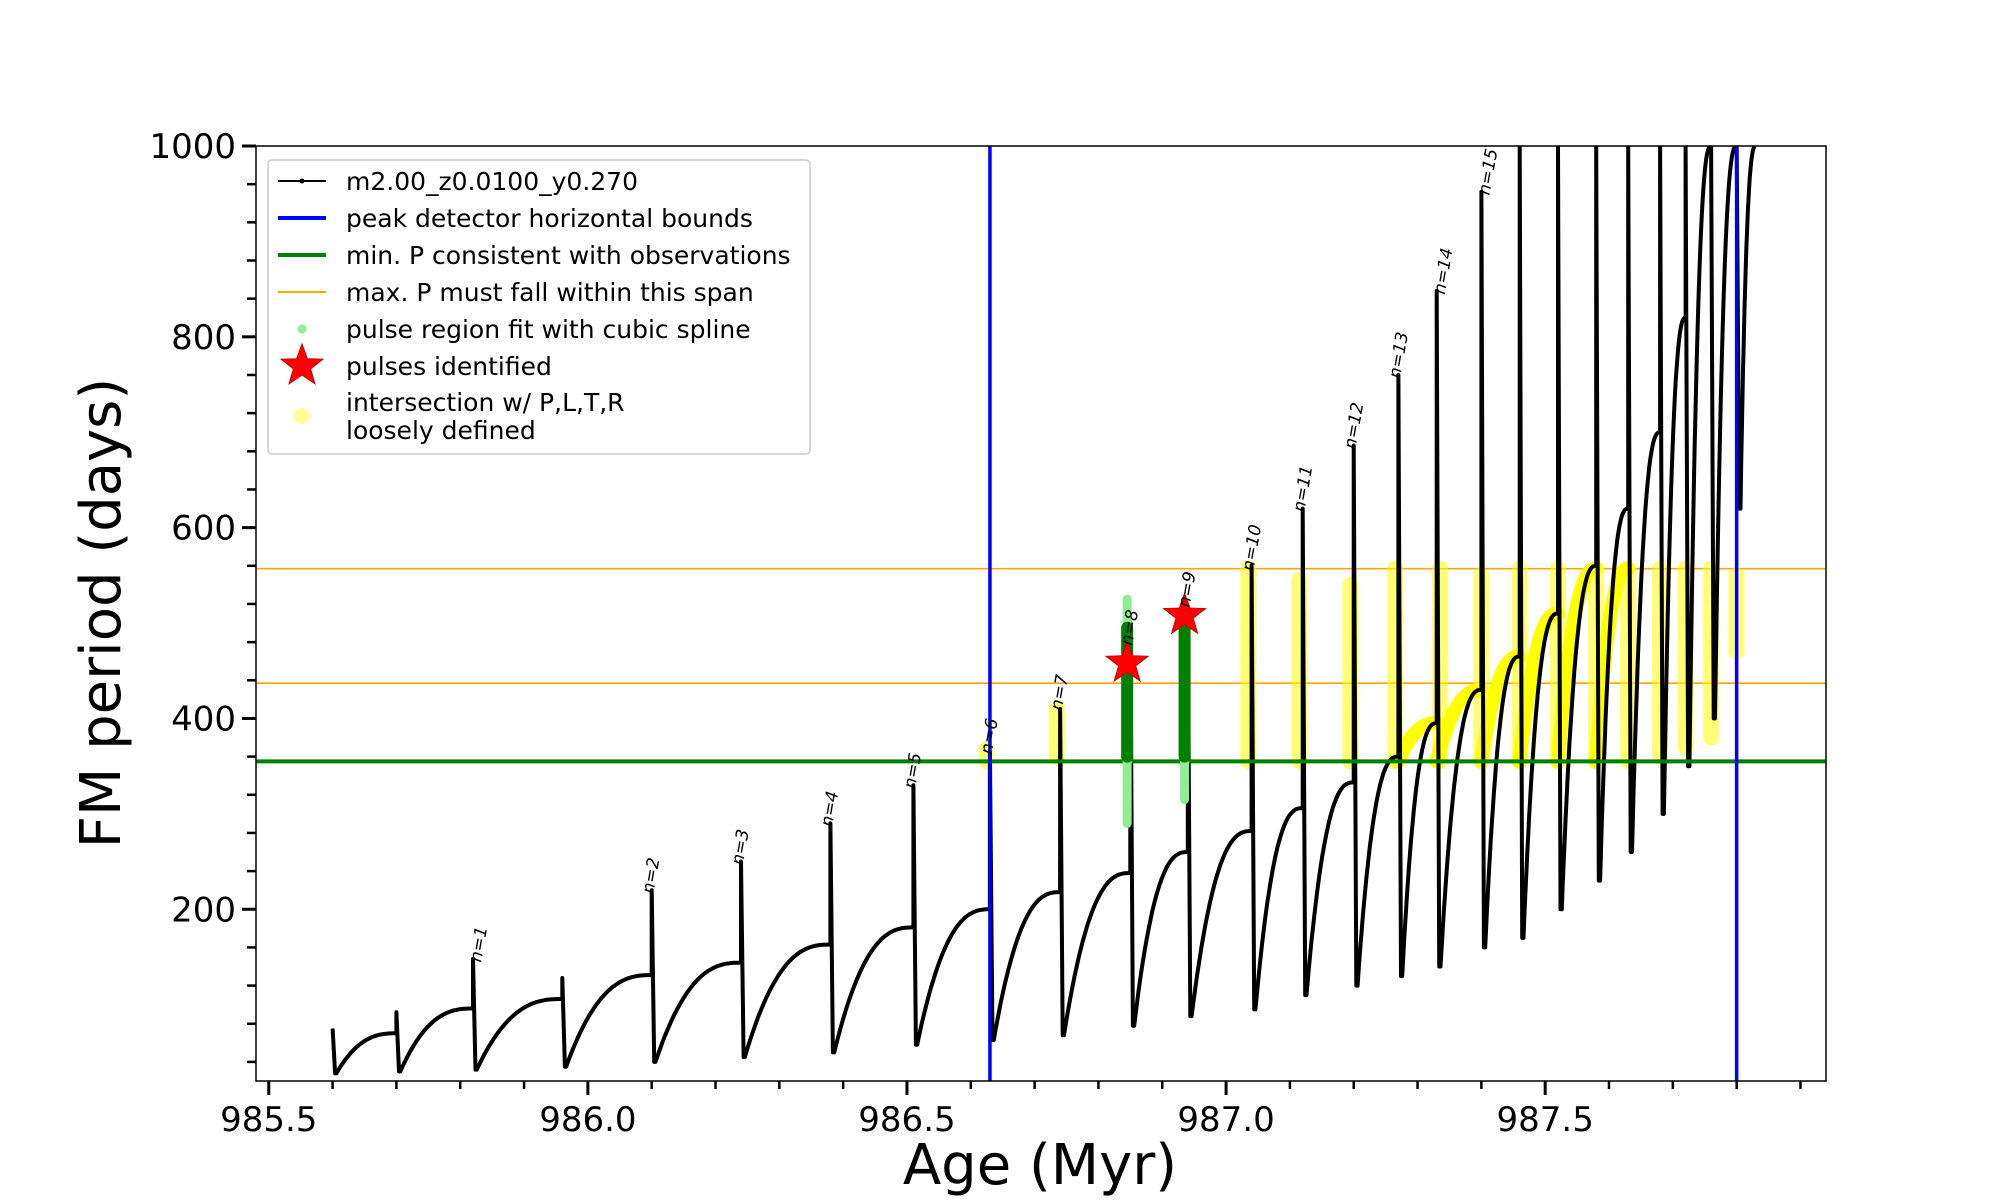 This screenshot has height=1204, width=2000. I want to click on y-axis-title: FM period (days), so click(101, 613).